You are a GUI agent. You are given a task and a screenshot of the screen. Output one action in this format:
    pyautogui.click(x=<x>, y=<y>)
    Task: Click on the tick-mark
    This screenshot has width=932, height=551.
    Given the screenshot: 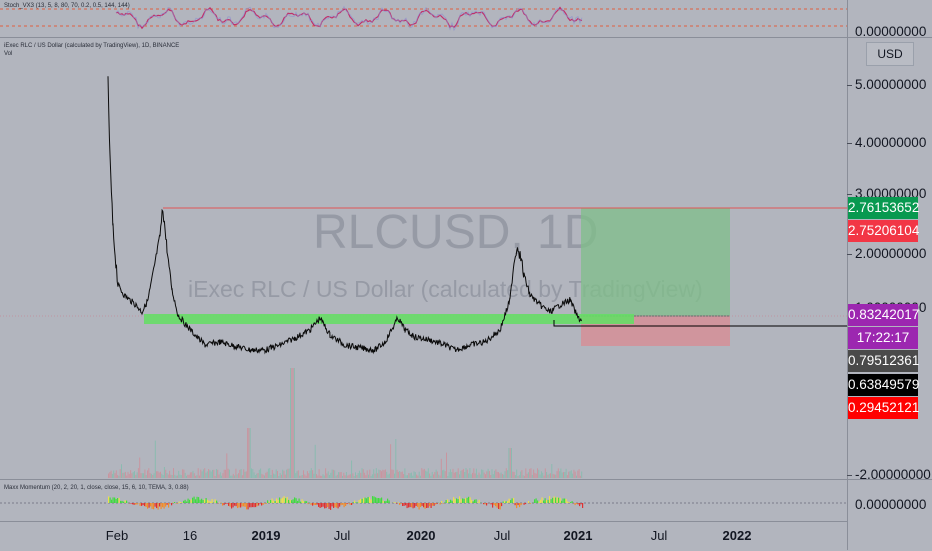 What is the action you would take?
    pyautogui.click(x=849, y=85)
    